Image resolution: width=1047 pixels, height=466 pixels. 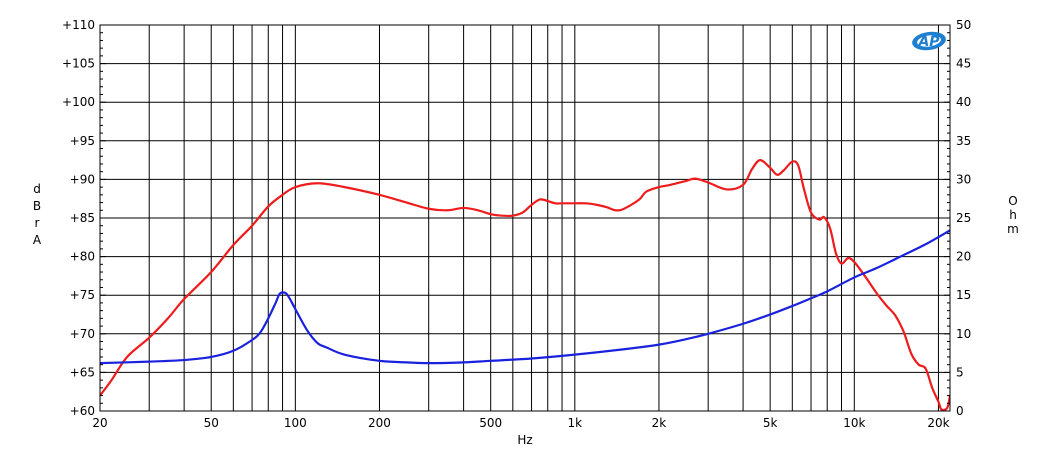 I want to click on logo-text: AP, so click(x=928, y=42).